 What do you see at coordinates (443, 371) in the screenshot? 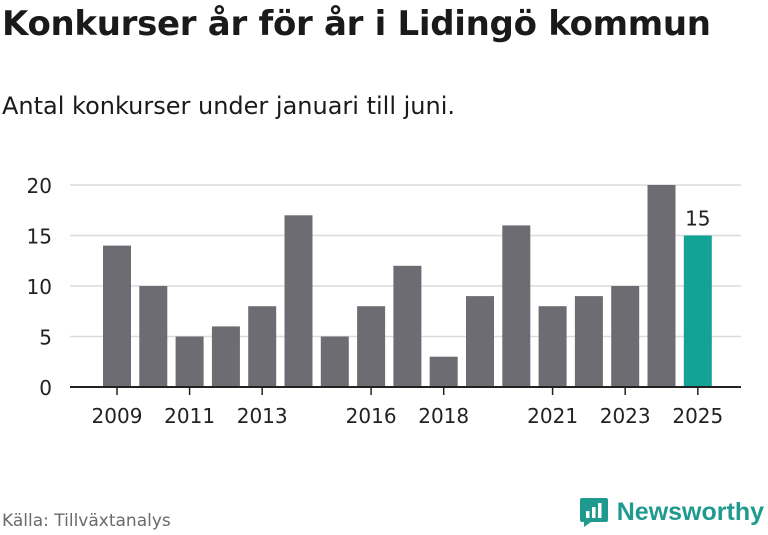
I see `bar-2018` at bounding box center [443, 371].